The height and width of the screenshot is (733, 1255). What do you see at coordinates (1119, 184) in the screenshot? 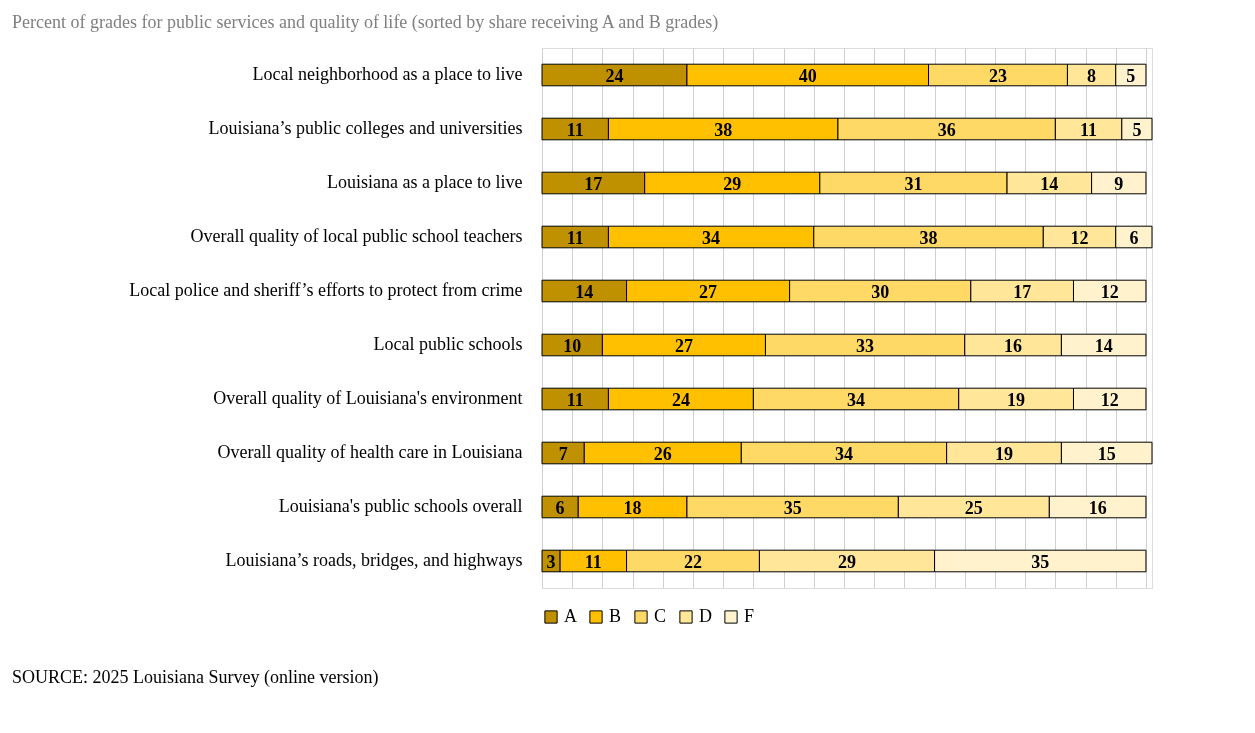
I see `data-label: 9` at bounding box center [1119, 184].